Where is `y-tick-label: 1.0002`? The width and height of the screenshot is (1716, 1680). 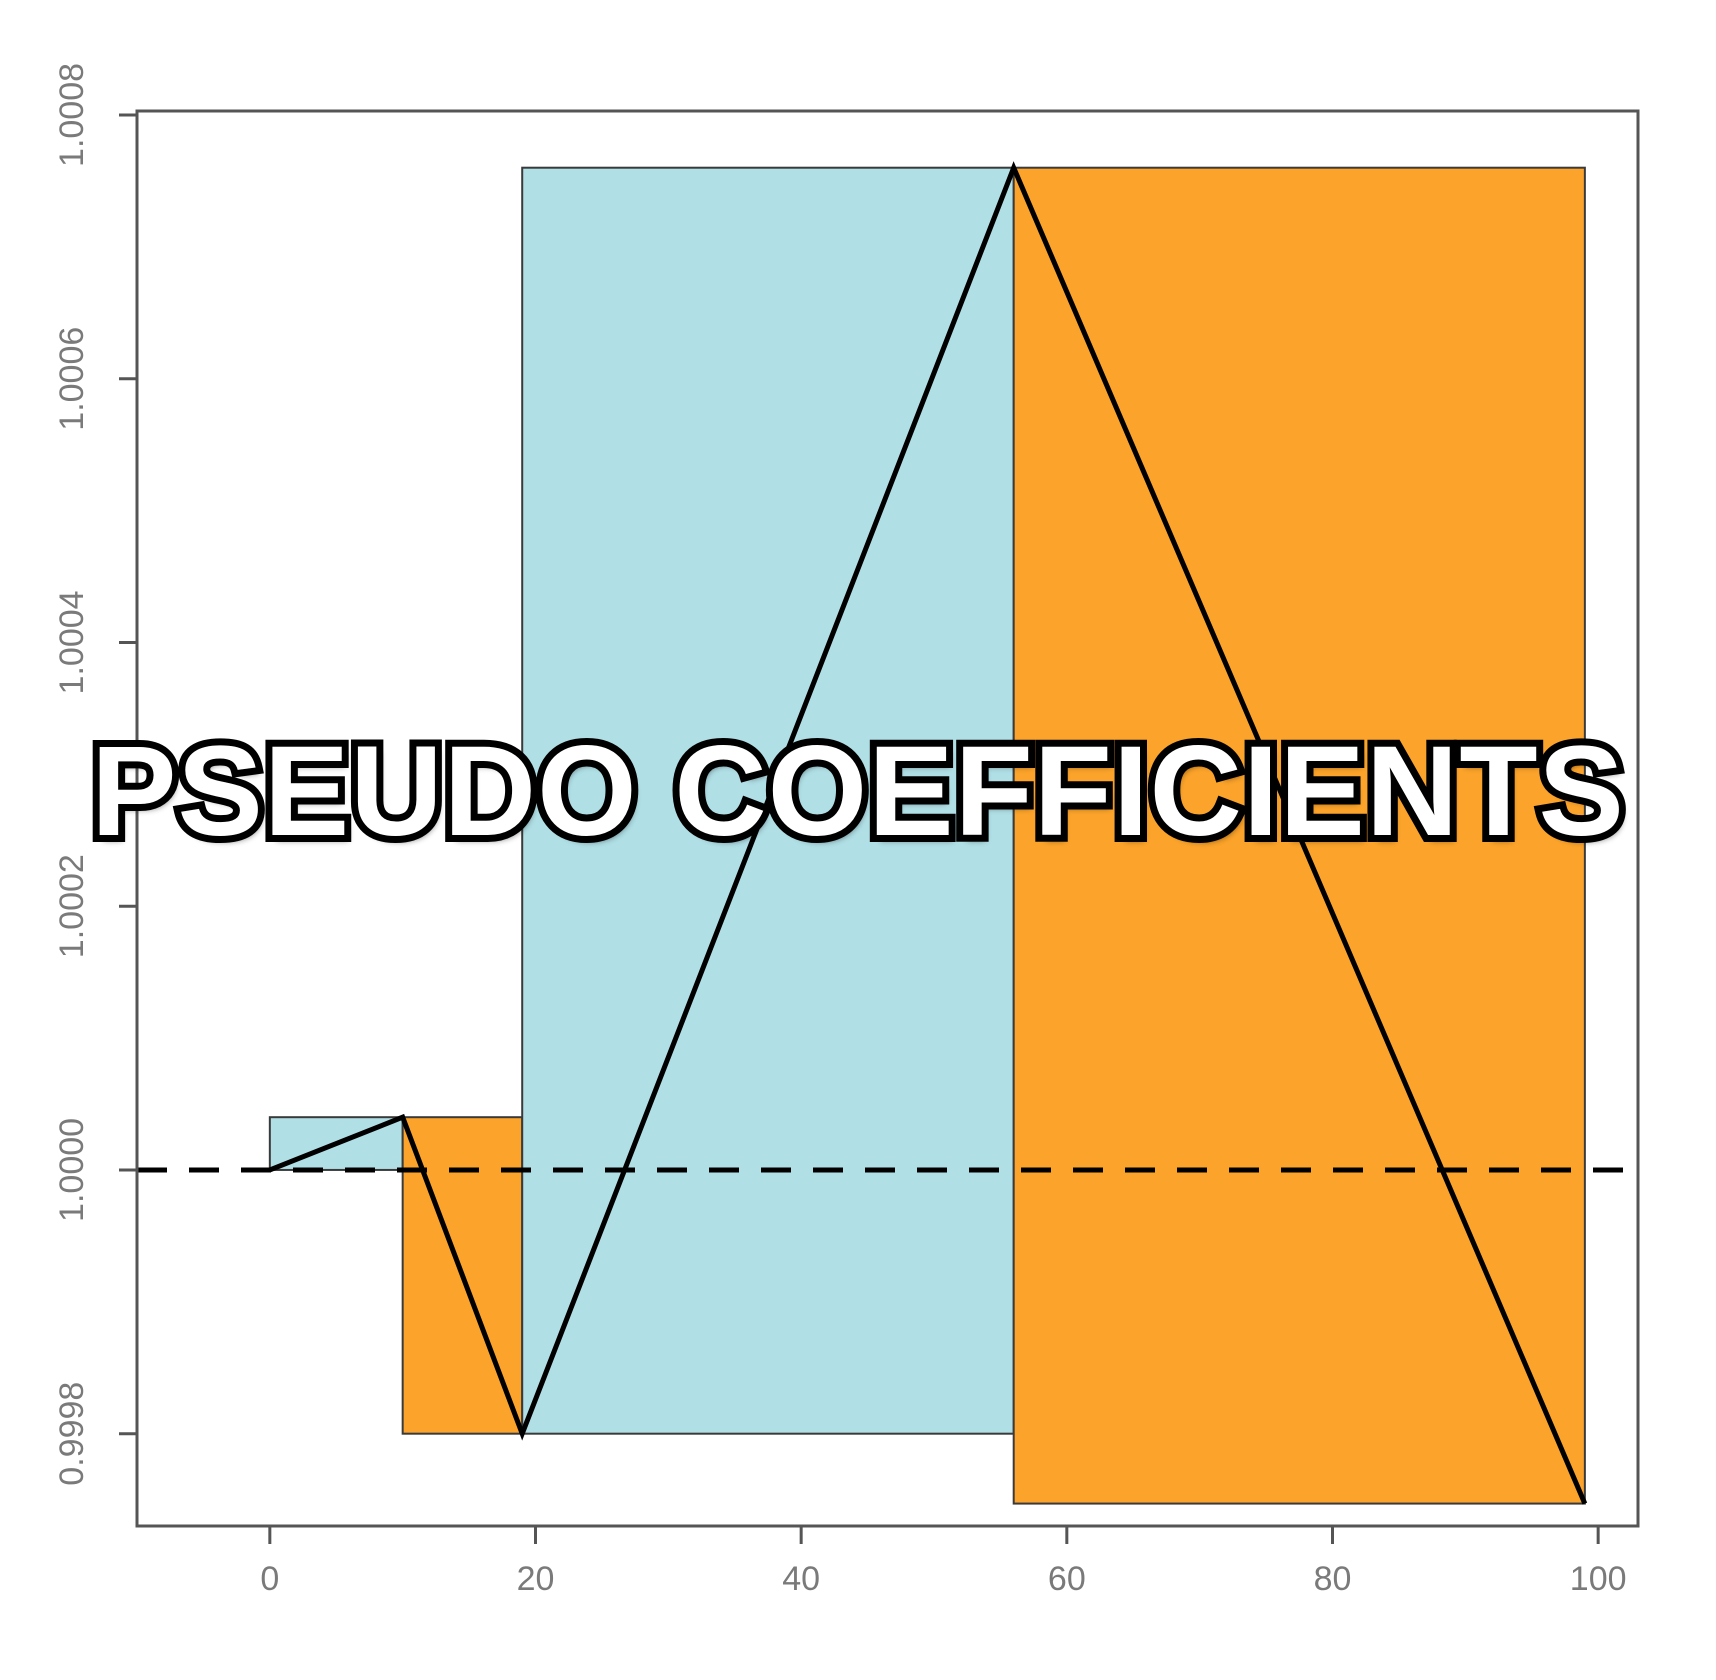
y-tick-label: 1.0002 is located at coordinates (72, 906).